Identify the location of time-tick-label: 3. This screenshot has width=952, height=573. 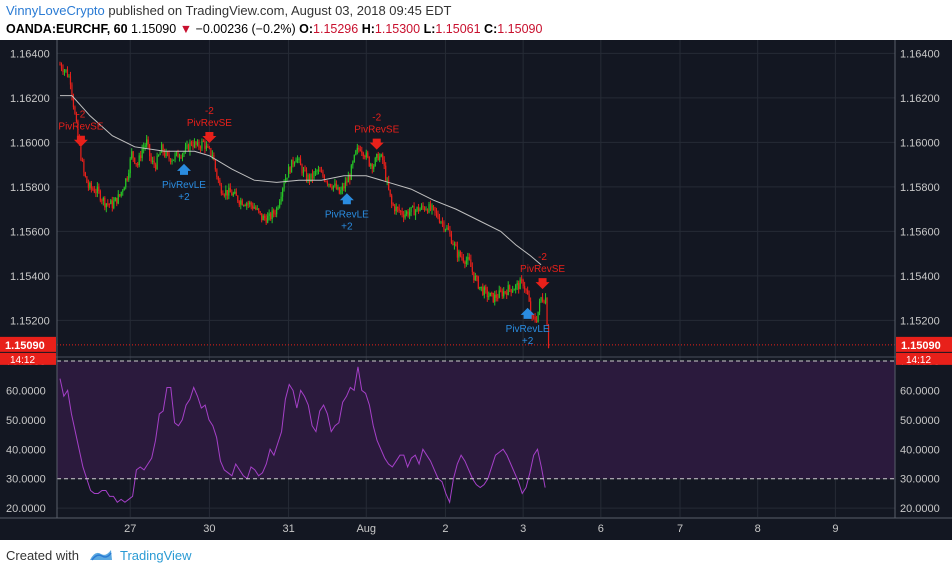
(523, 529).